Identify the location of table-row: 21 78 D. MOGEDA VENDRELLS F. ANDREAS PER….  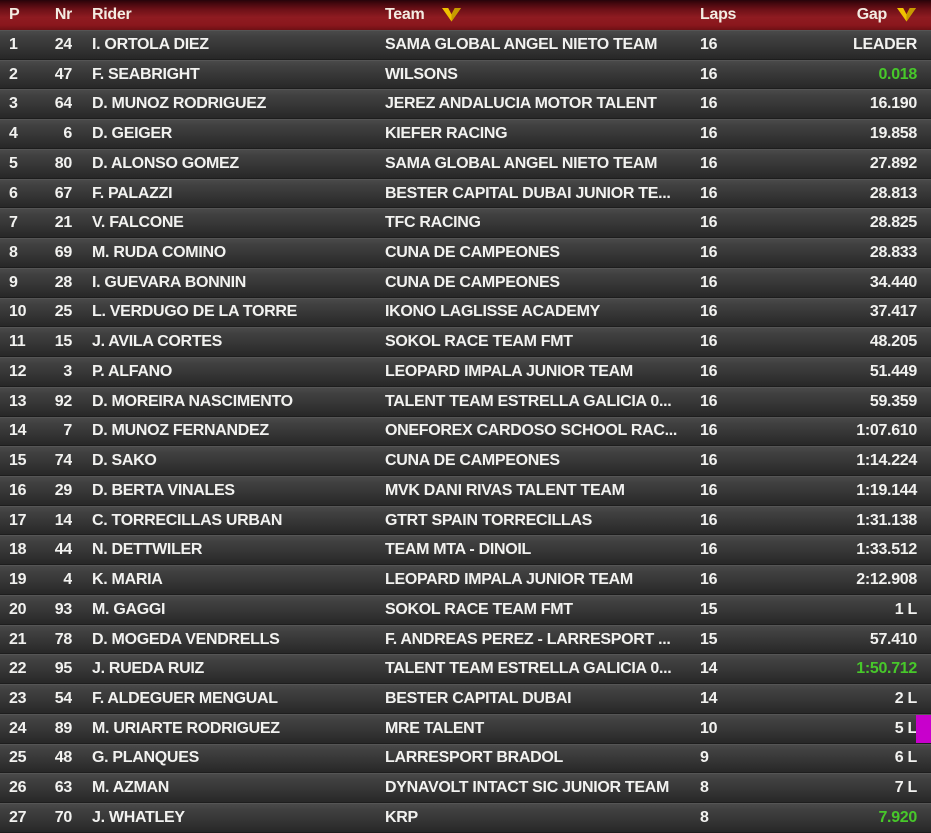
(465, 639).